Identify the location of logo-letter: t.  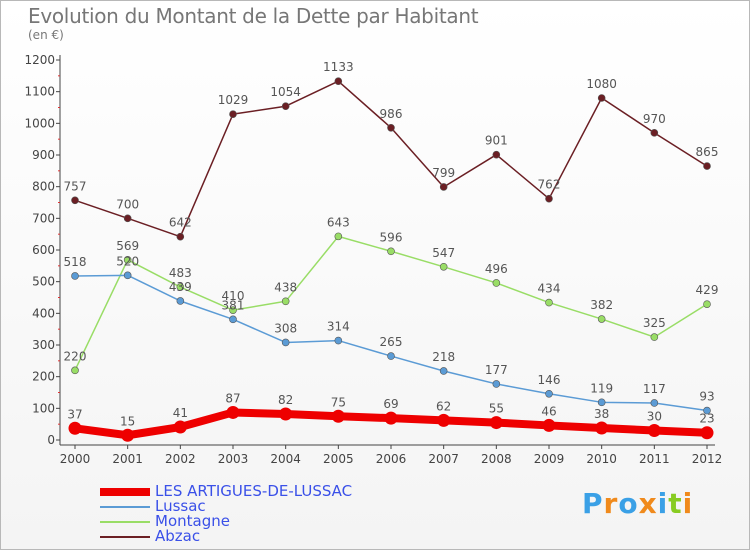
(675, 503).